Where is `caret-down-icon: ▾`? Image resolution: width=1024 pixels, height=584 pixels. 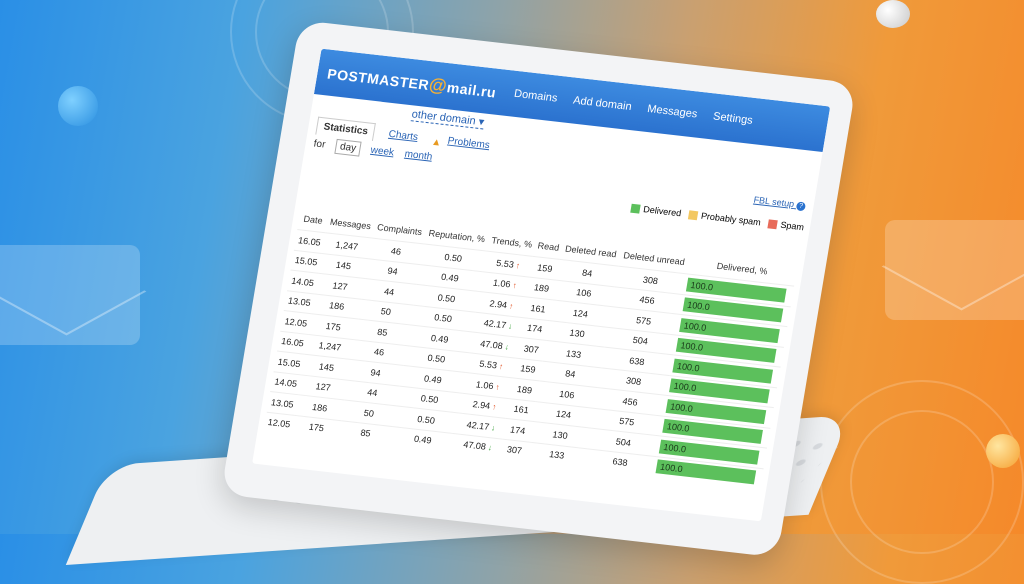
caret-down-icon: ▾ is located at coordinates (481, 122).